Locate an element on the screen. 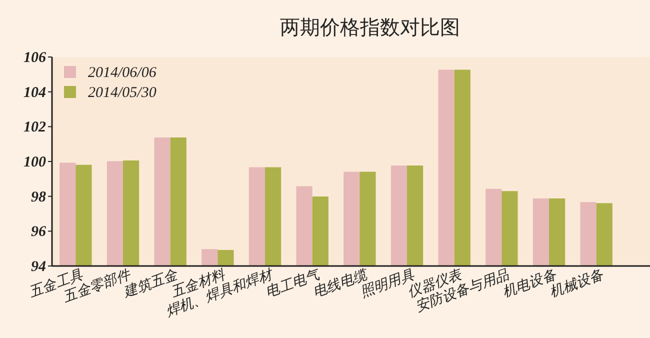 This screenshot has height=338, width=650. chart-title: 两期价格指数对比图 is located at coordinates (370, 28).